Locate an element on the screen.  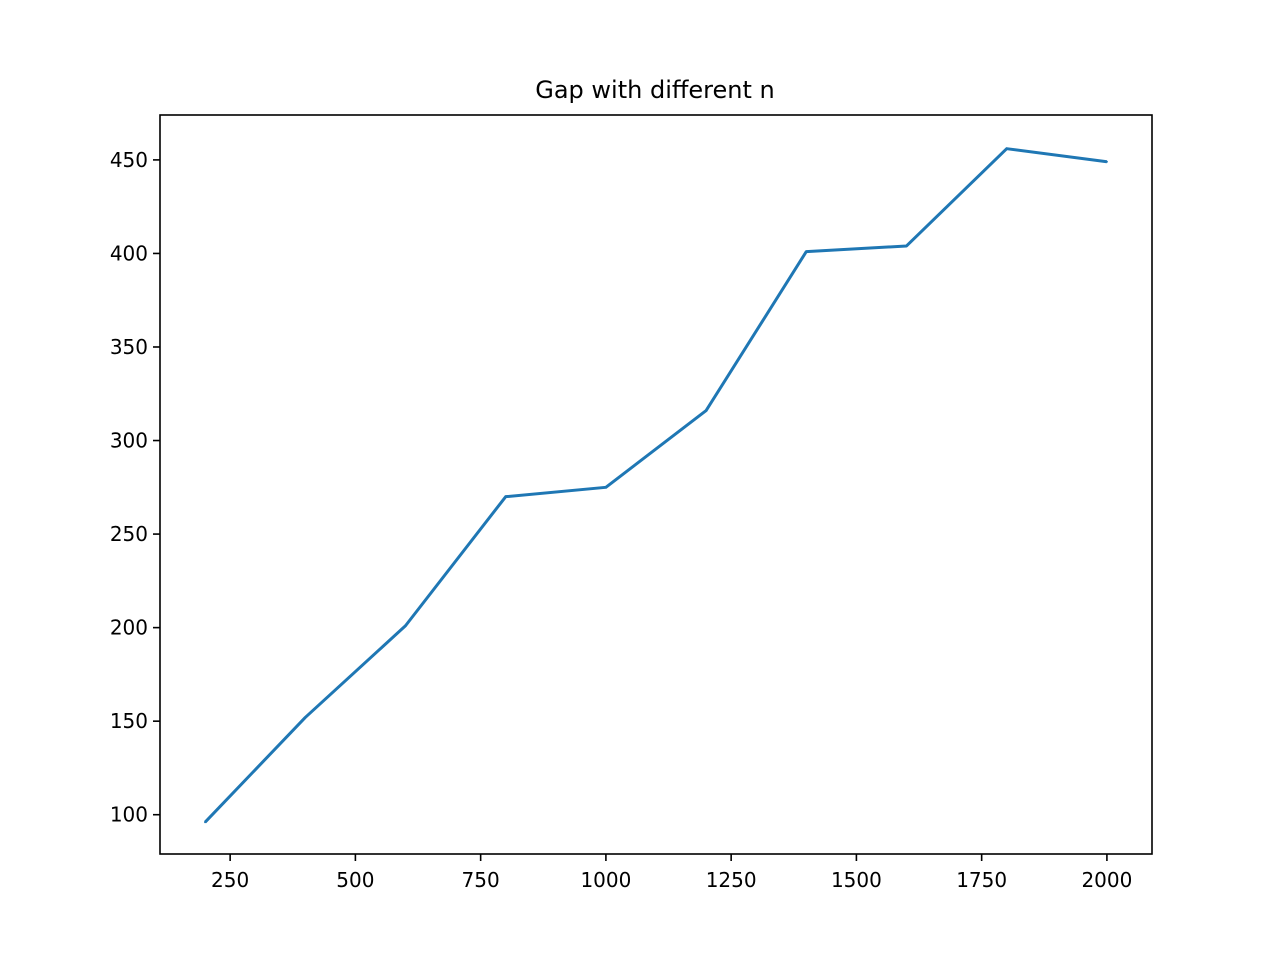
y-tick-label: 300 is located at coordinates (129, 441).